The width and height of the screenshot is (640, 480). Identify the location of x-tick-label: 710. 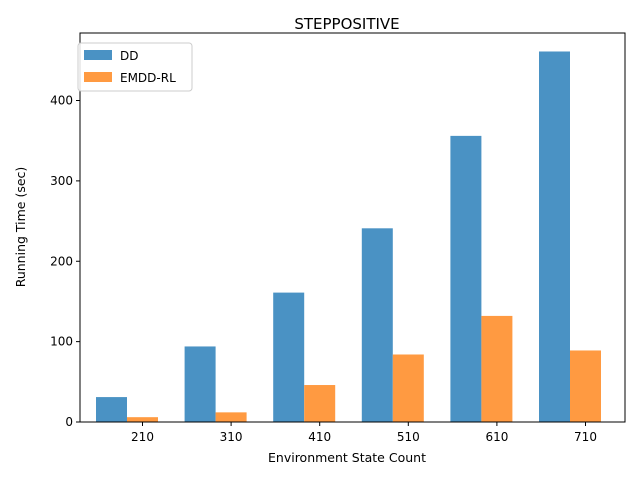
(585, 437).